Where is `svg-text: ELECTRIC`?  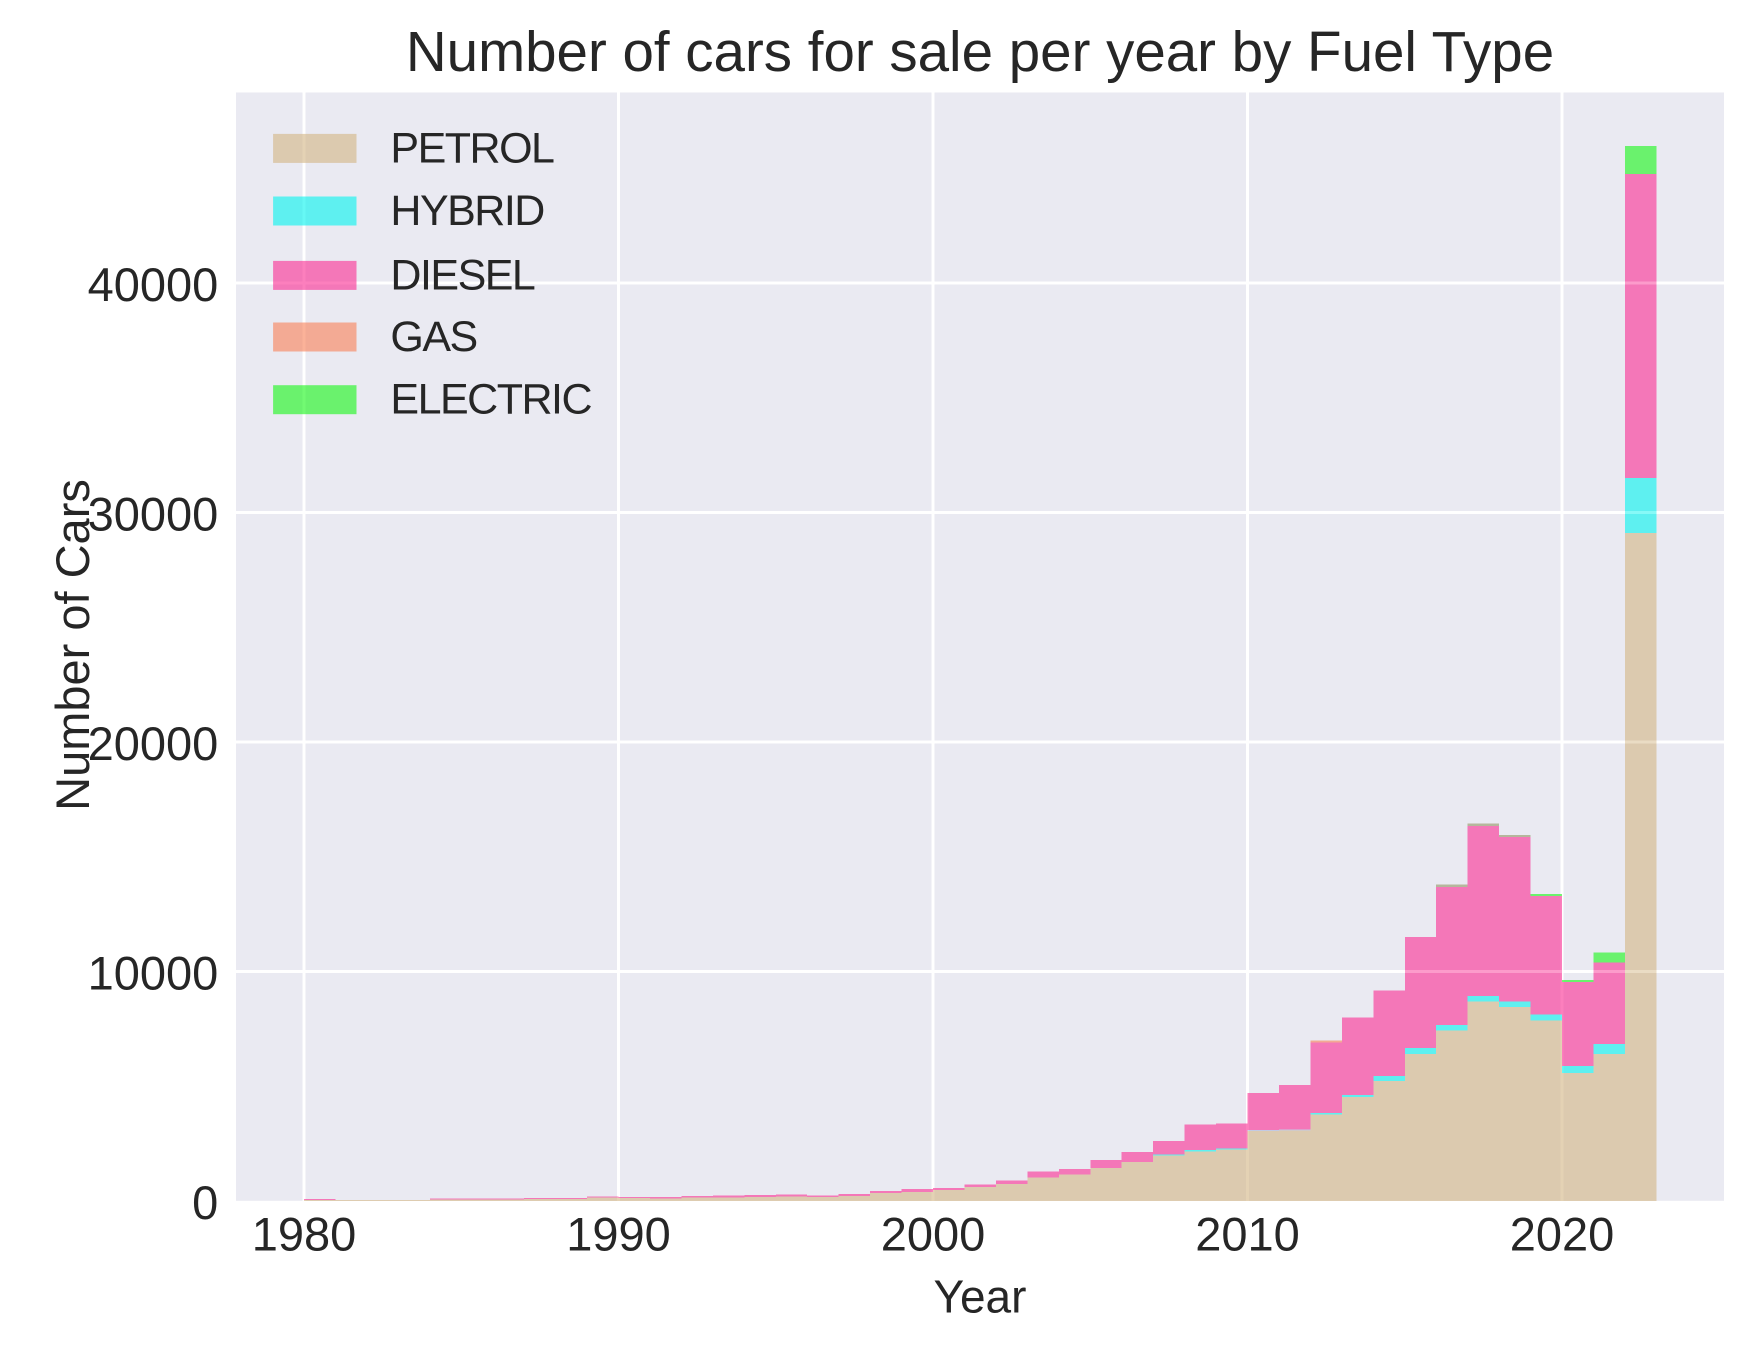 svg-text: ELECTRIC is located at coordinates (490, 400).